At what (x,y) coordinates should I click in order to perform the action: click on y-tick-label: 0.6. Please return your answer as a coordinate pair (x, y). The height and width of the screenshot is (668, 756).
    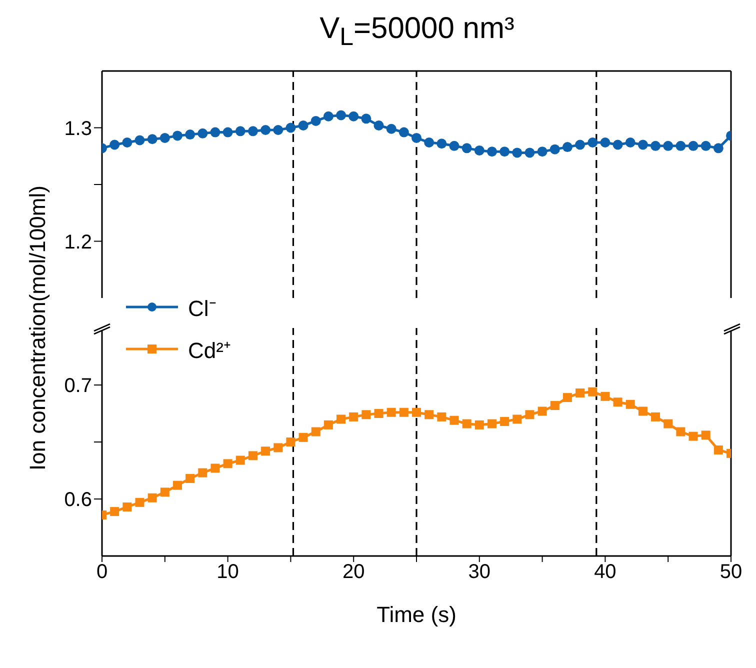
    Looking at the image, I should click on (78, 500).